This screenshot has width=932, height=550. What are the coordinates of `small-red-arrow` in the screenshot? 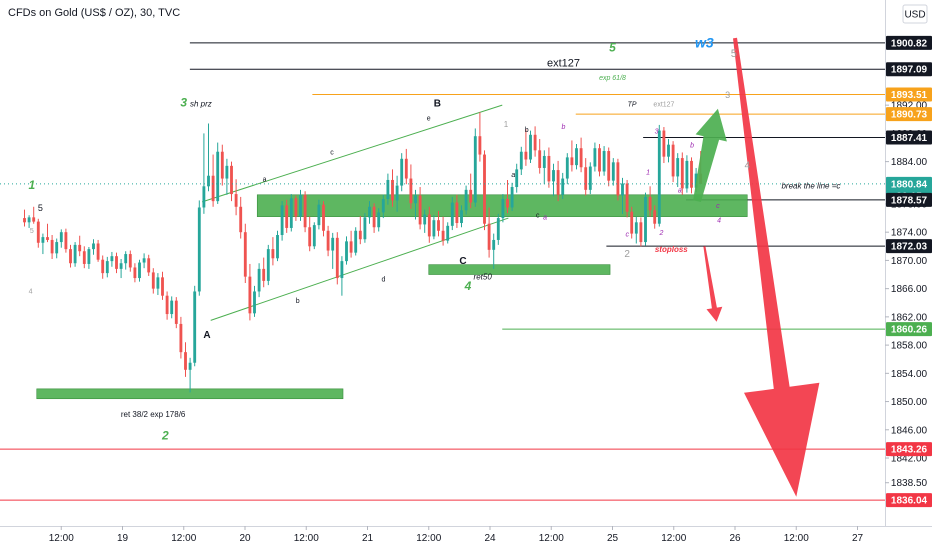 It's located at (713, 284).